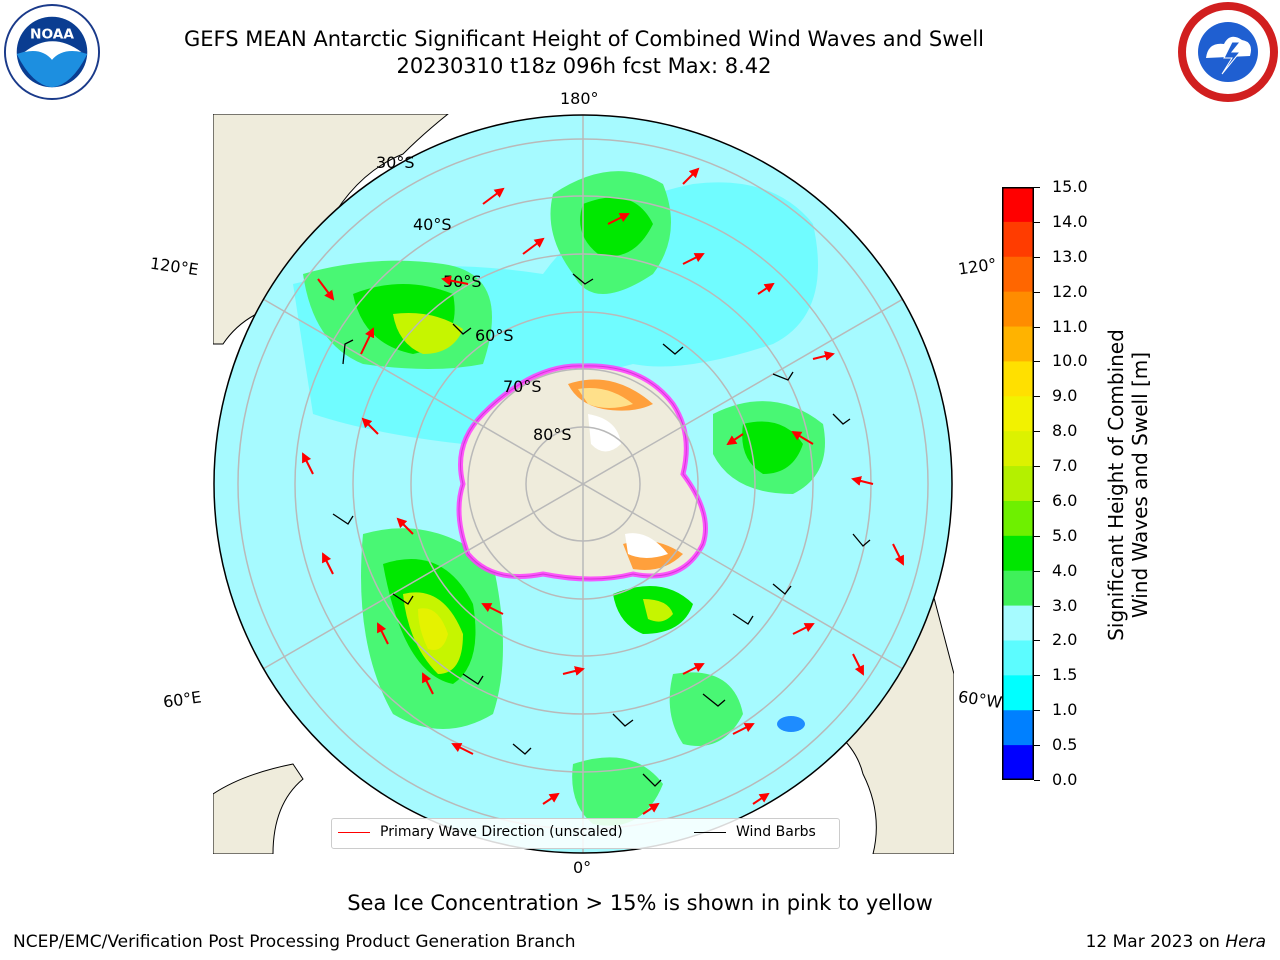  I want to click on lon-label-60w: 60°W, so click(980, 699).